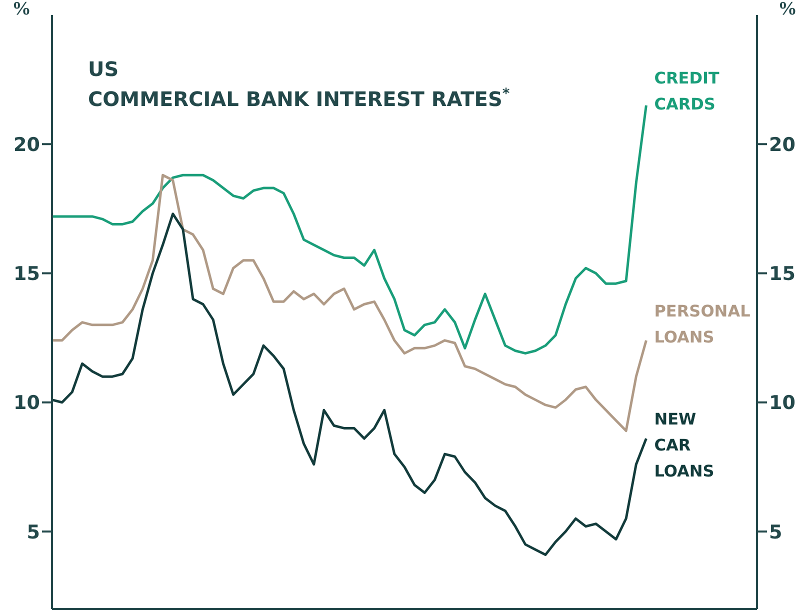  Describe the element at coordinates (27, 274) in the screenshot. I see `y-tick-label: 15` at that location.